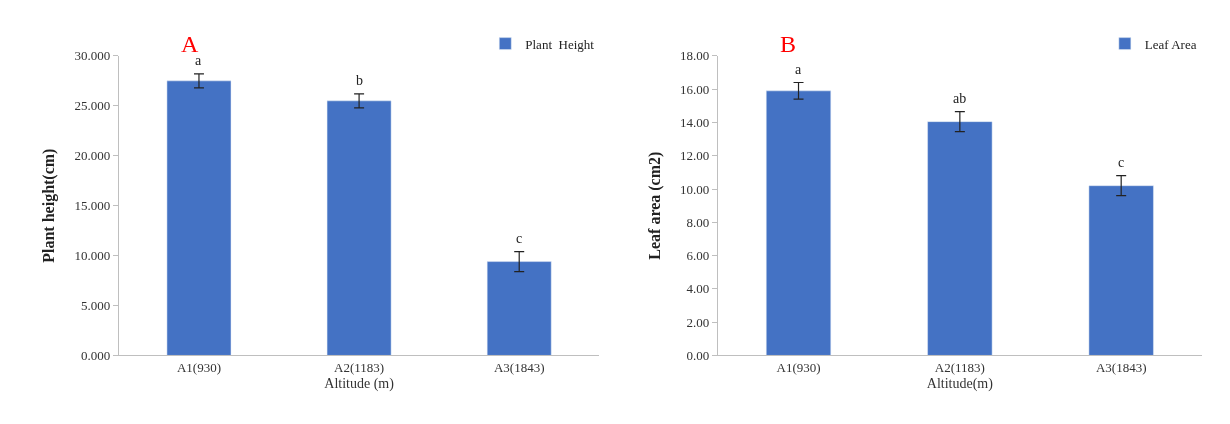  What do you see at coordinates (695, 89) in the screenshot?
I see `y-tick-label: 16.00` at bounding box center [695, 89].